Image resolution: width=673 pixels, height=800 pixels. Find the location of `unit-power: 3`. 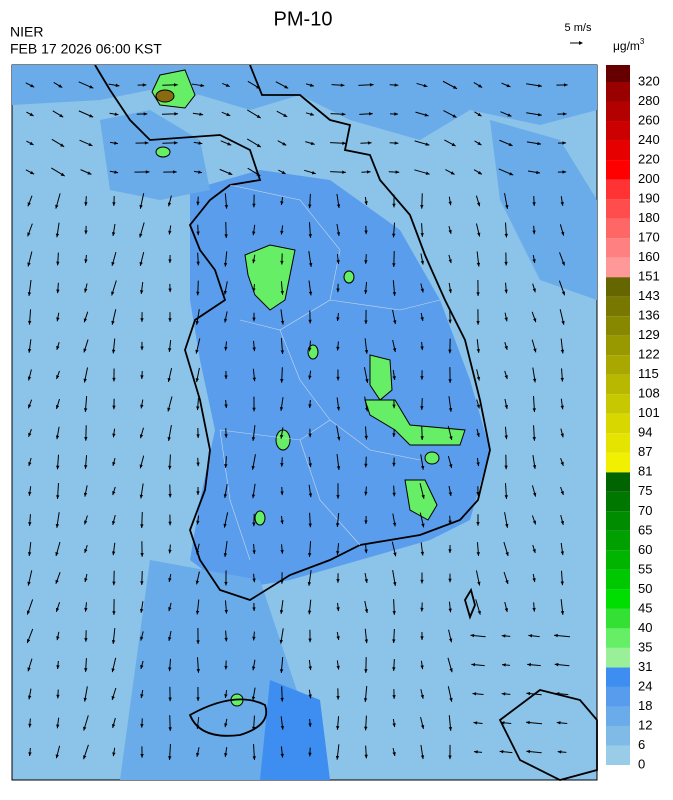

unit-power: 3 is located at coordinates (642, 41).